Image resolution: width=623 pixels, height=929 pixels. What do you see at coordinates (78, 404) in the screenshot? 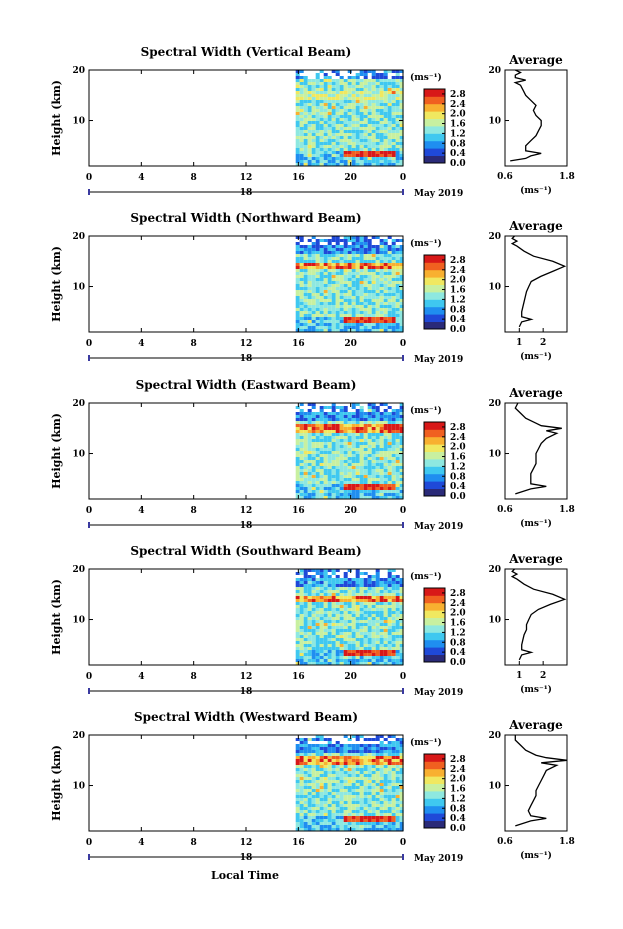
I see `y-tick-label: 20` at bounding box center [78, 404].